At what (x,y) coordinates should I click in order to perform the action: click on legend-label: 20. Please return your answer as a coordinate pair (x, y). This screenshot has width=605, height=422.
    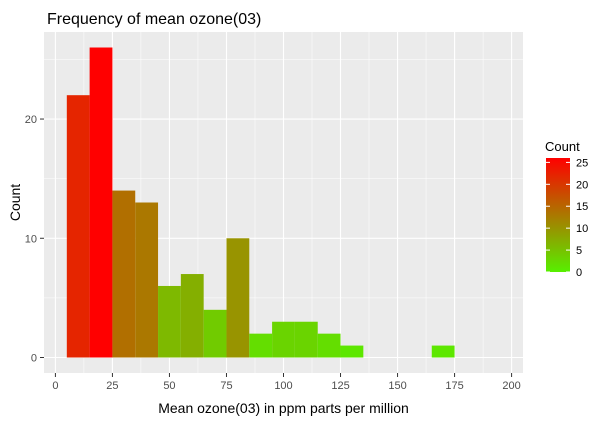
    Looking at the image, I should click on (582, 185).